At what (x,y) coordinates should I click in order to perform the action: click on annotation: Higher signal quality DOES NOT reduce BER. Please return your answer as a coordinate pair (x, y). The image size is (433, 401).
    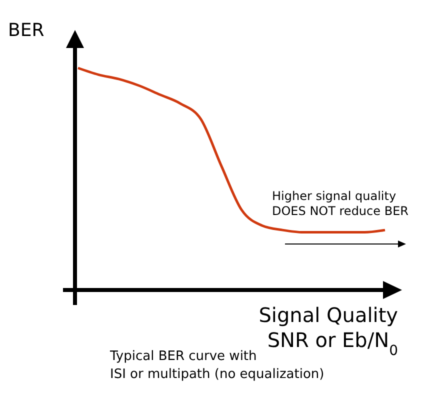
    Looking at the image, I should click on (340, 203).